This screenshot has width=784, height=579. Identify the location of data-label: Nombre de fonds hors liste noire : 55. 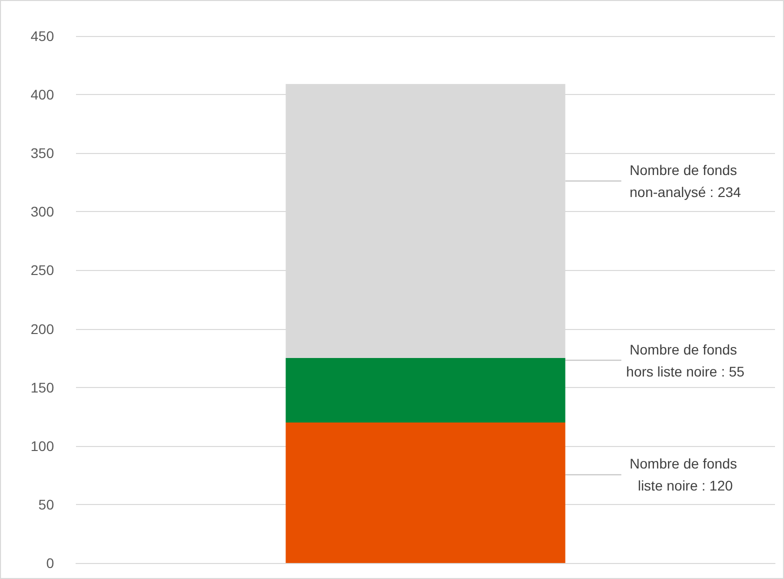
(685, 360).